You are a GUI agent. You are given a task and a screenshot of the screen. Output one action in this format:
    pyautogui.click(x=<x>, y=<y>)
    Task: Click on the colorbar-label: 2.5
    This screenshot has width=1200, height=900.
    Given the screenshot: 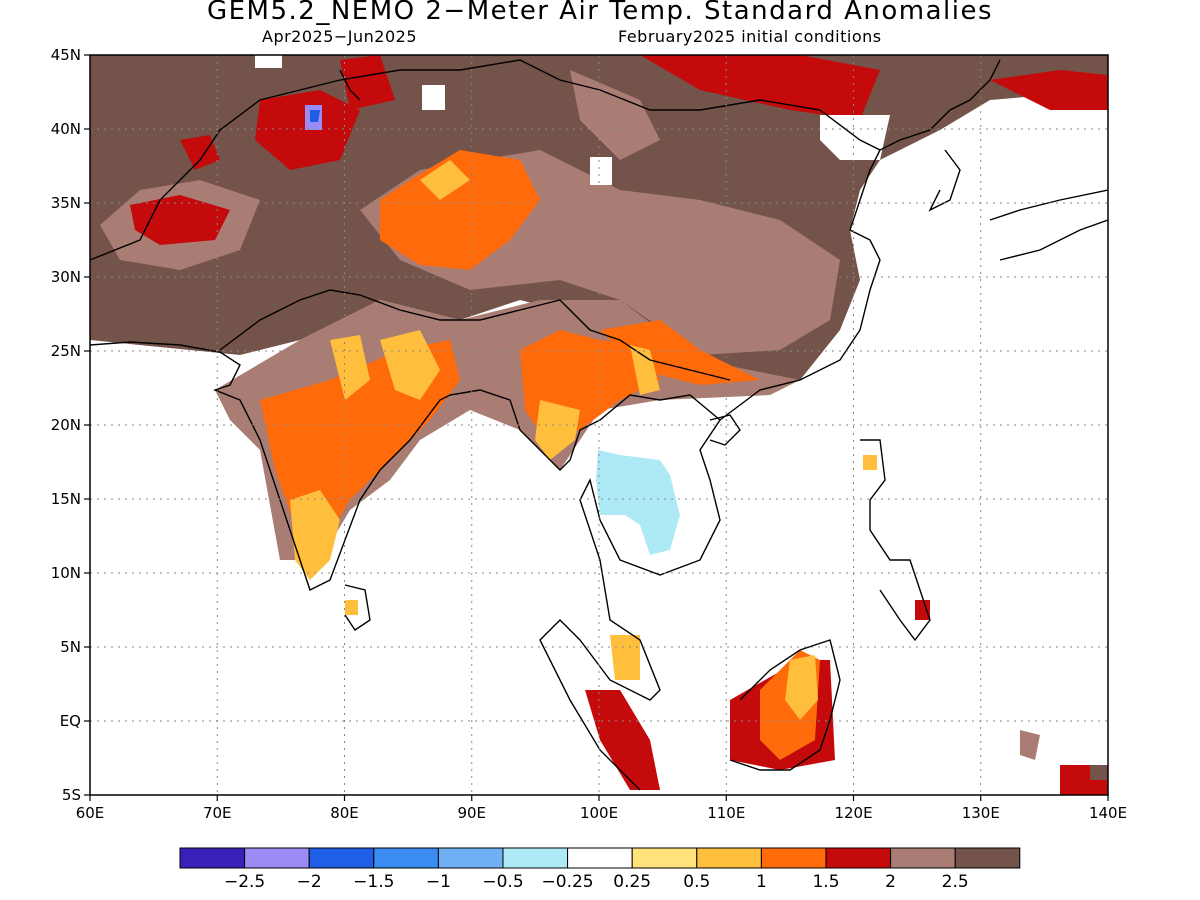 What is the action you would take?
    pyautogui.click(x=955, y=882)
    